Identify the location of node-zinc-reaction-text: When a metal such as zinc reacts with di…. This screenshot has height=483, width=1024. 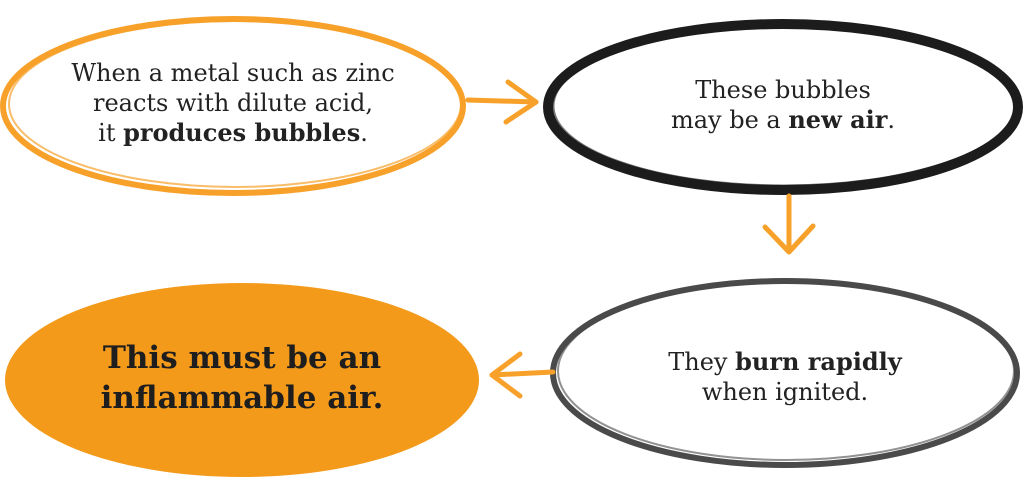
(233, 103).